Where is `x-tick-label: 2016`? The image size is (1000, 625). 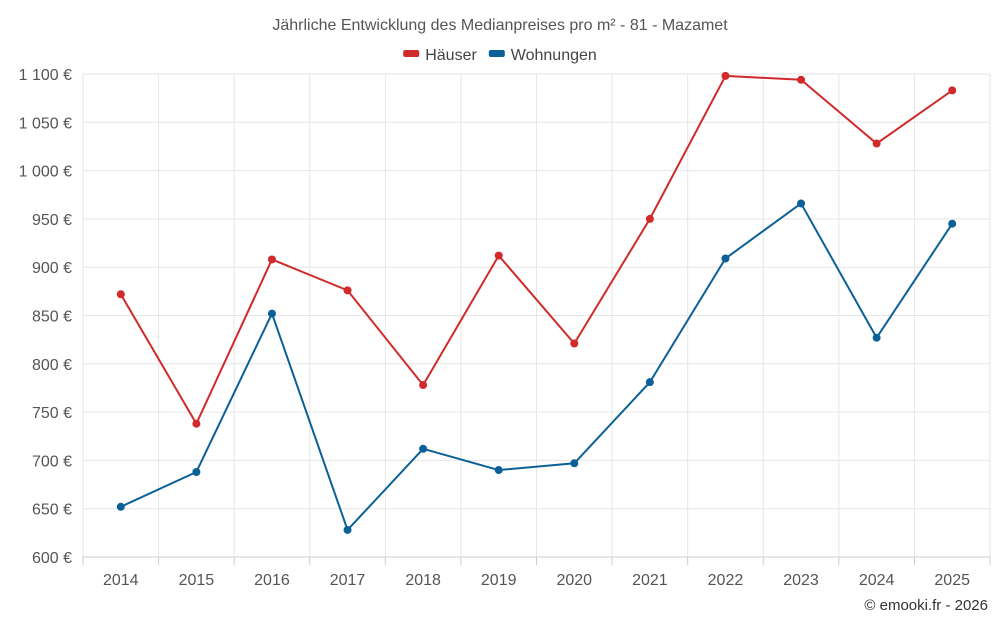
x-tick-label: 2016 is located at coordinates (272, 580).